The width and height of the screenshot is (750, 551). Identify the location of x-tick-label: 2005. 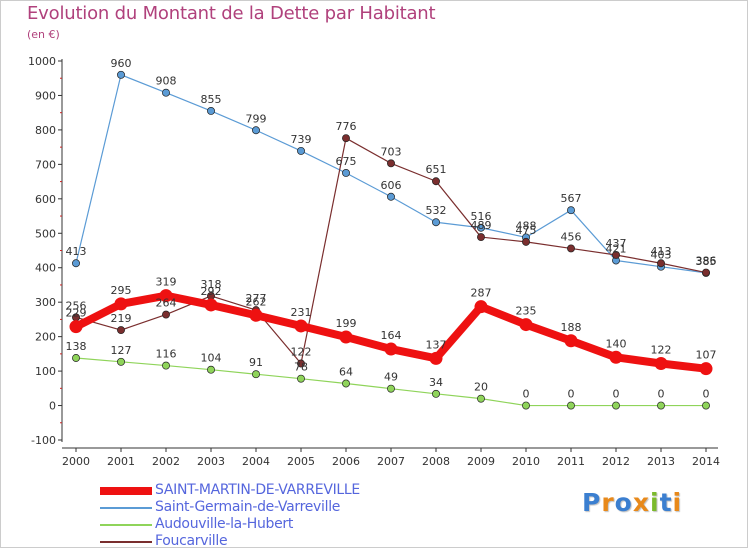
(301, 461).